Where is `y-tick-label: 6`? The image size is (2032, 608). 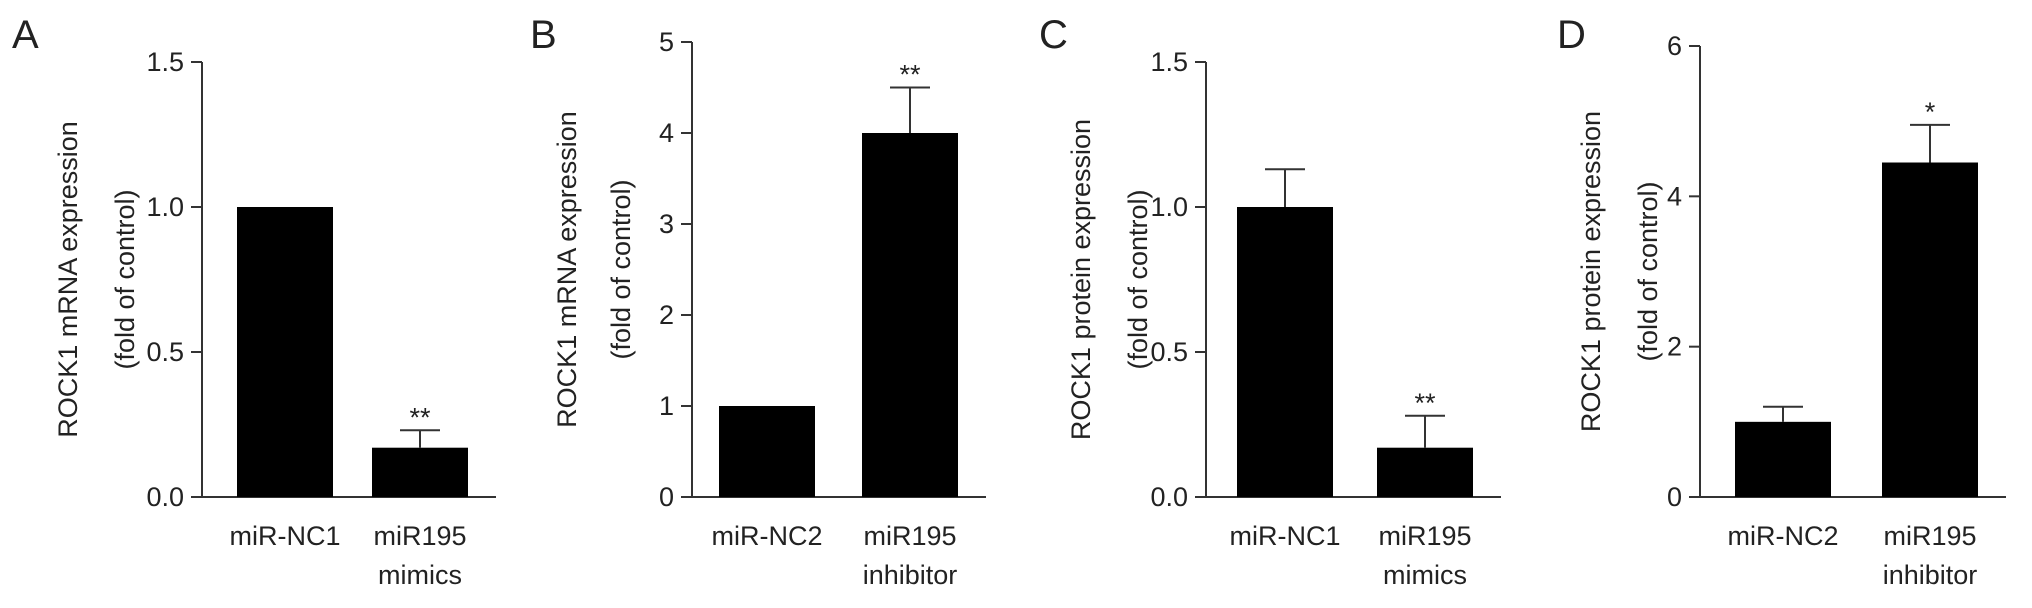
y-tick-label: 6 is located at coordinates (1674, 46).